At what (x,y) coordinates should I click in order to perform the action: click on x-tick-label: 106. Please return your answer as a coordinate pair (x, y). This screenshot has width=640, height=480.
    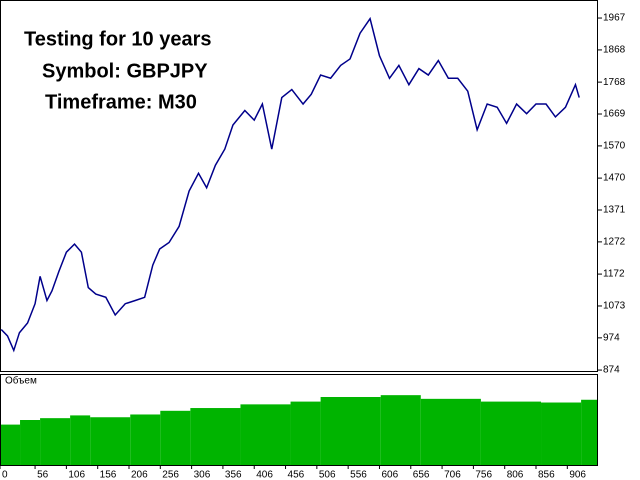
    Looking at the image, I should click on (76, 475).